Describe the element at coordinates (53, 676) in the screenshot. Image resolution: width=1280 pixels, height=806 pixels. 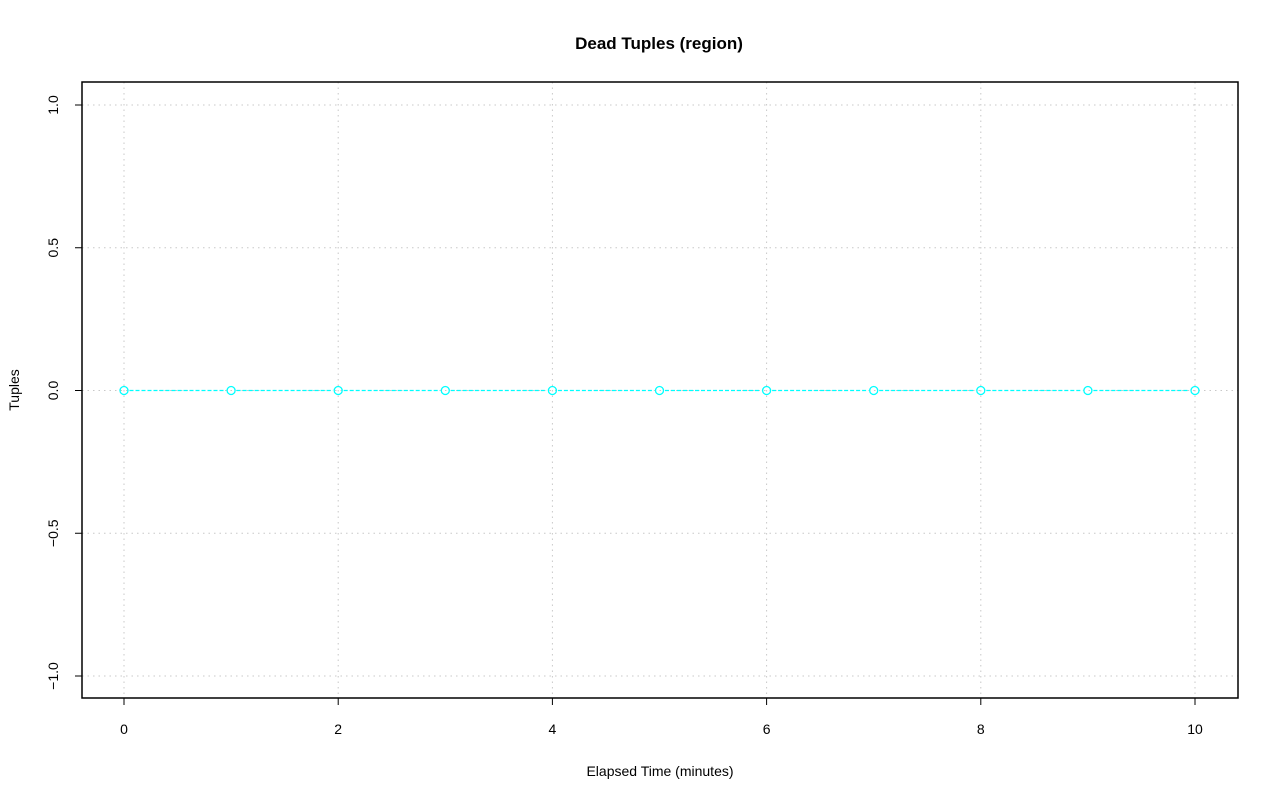
I see `y-tick-label: −1.0` at that location.